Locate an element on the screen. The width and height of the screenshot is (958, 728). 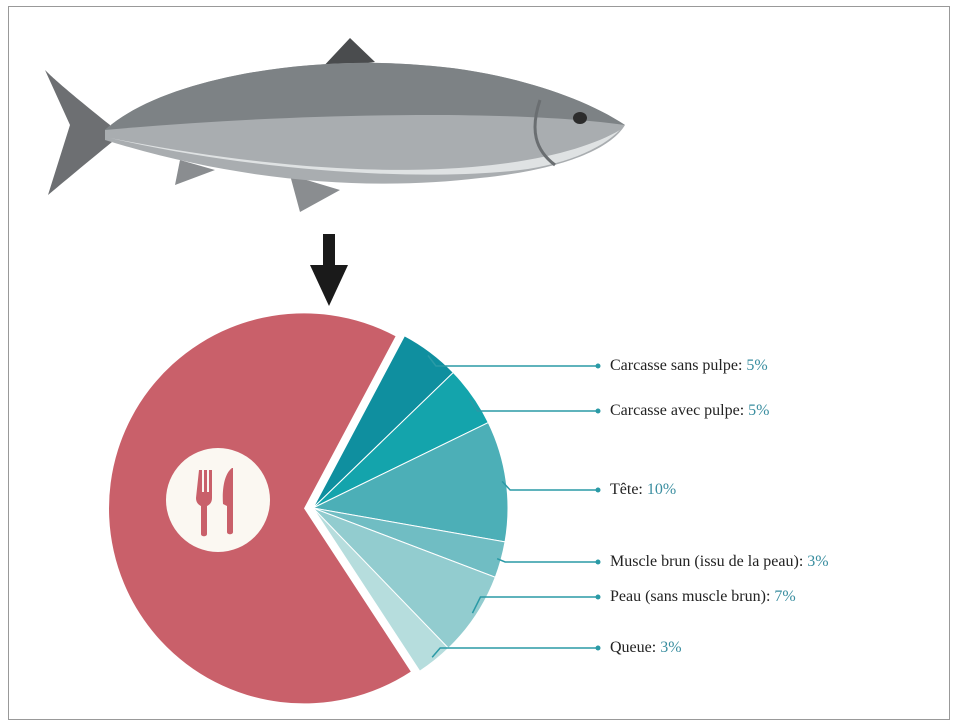
category-label: Carcasse avec pulpe: is located at coordinates (677, 410).